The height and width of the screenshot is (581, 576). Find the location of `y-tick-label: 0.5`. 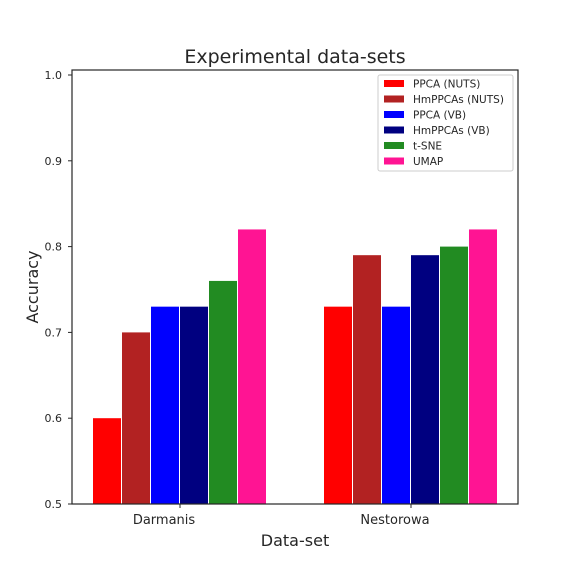

y-tick-label: 0.5 is located at coordinates (54, 504).